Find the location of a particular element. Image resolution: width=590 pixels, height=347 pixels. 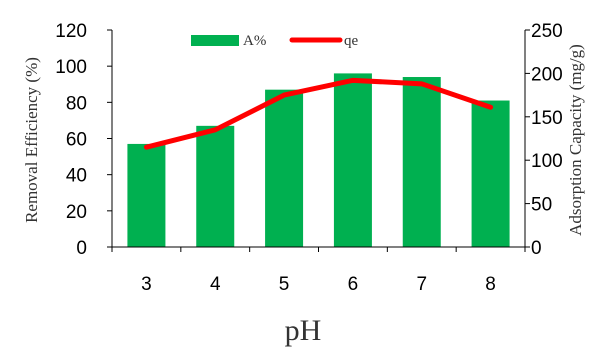

left-tick-label-0: 0 is located at coordinates (81, 248).